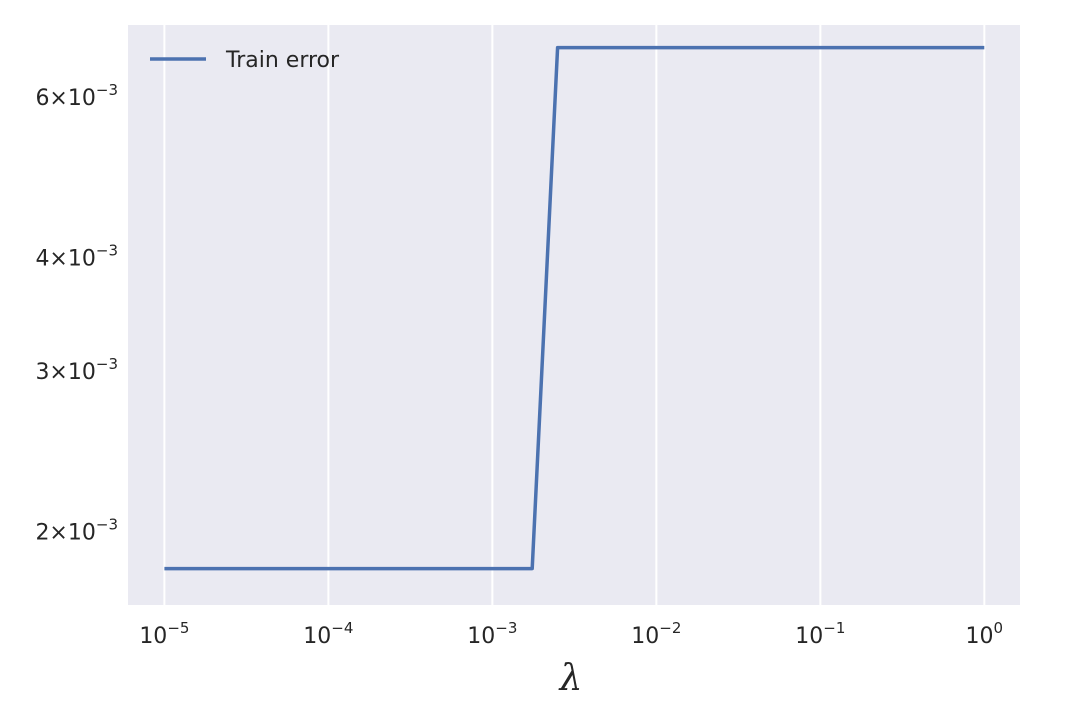  What do you see at coordinates (76, 530) in the screenshot?
I see `y-tick-label: 2×10⁻³` at bounding box center [76, 530].